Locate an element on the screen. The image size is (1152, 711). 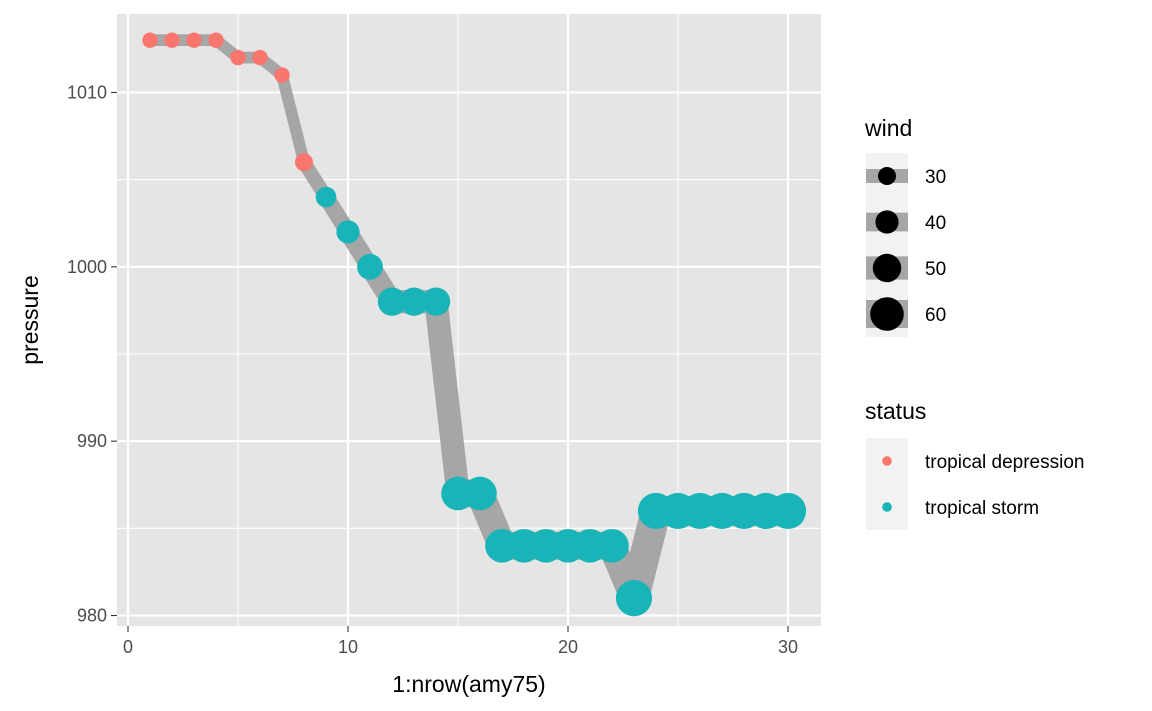
legend-status: status tropical depression tropical storm is located at coordinates (974, 464).